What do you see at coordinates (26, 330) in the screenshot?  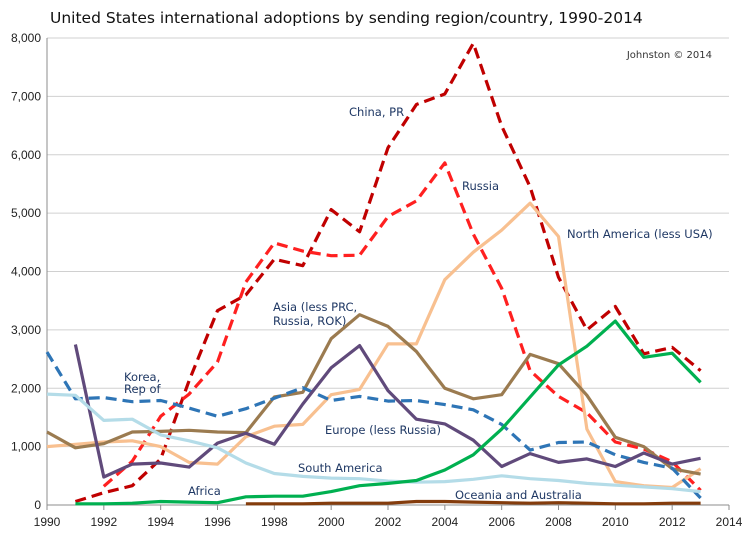 I see `y-tick-label: 3,000` at bounding box center [26, 330].